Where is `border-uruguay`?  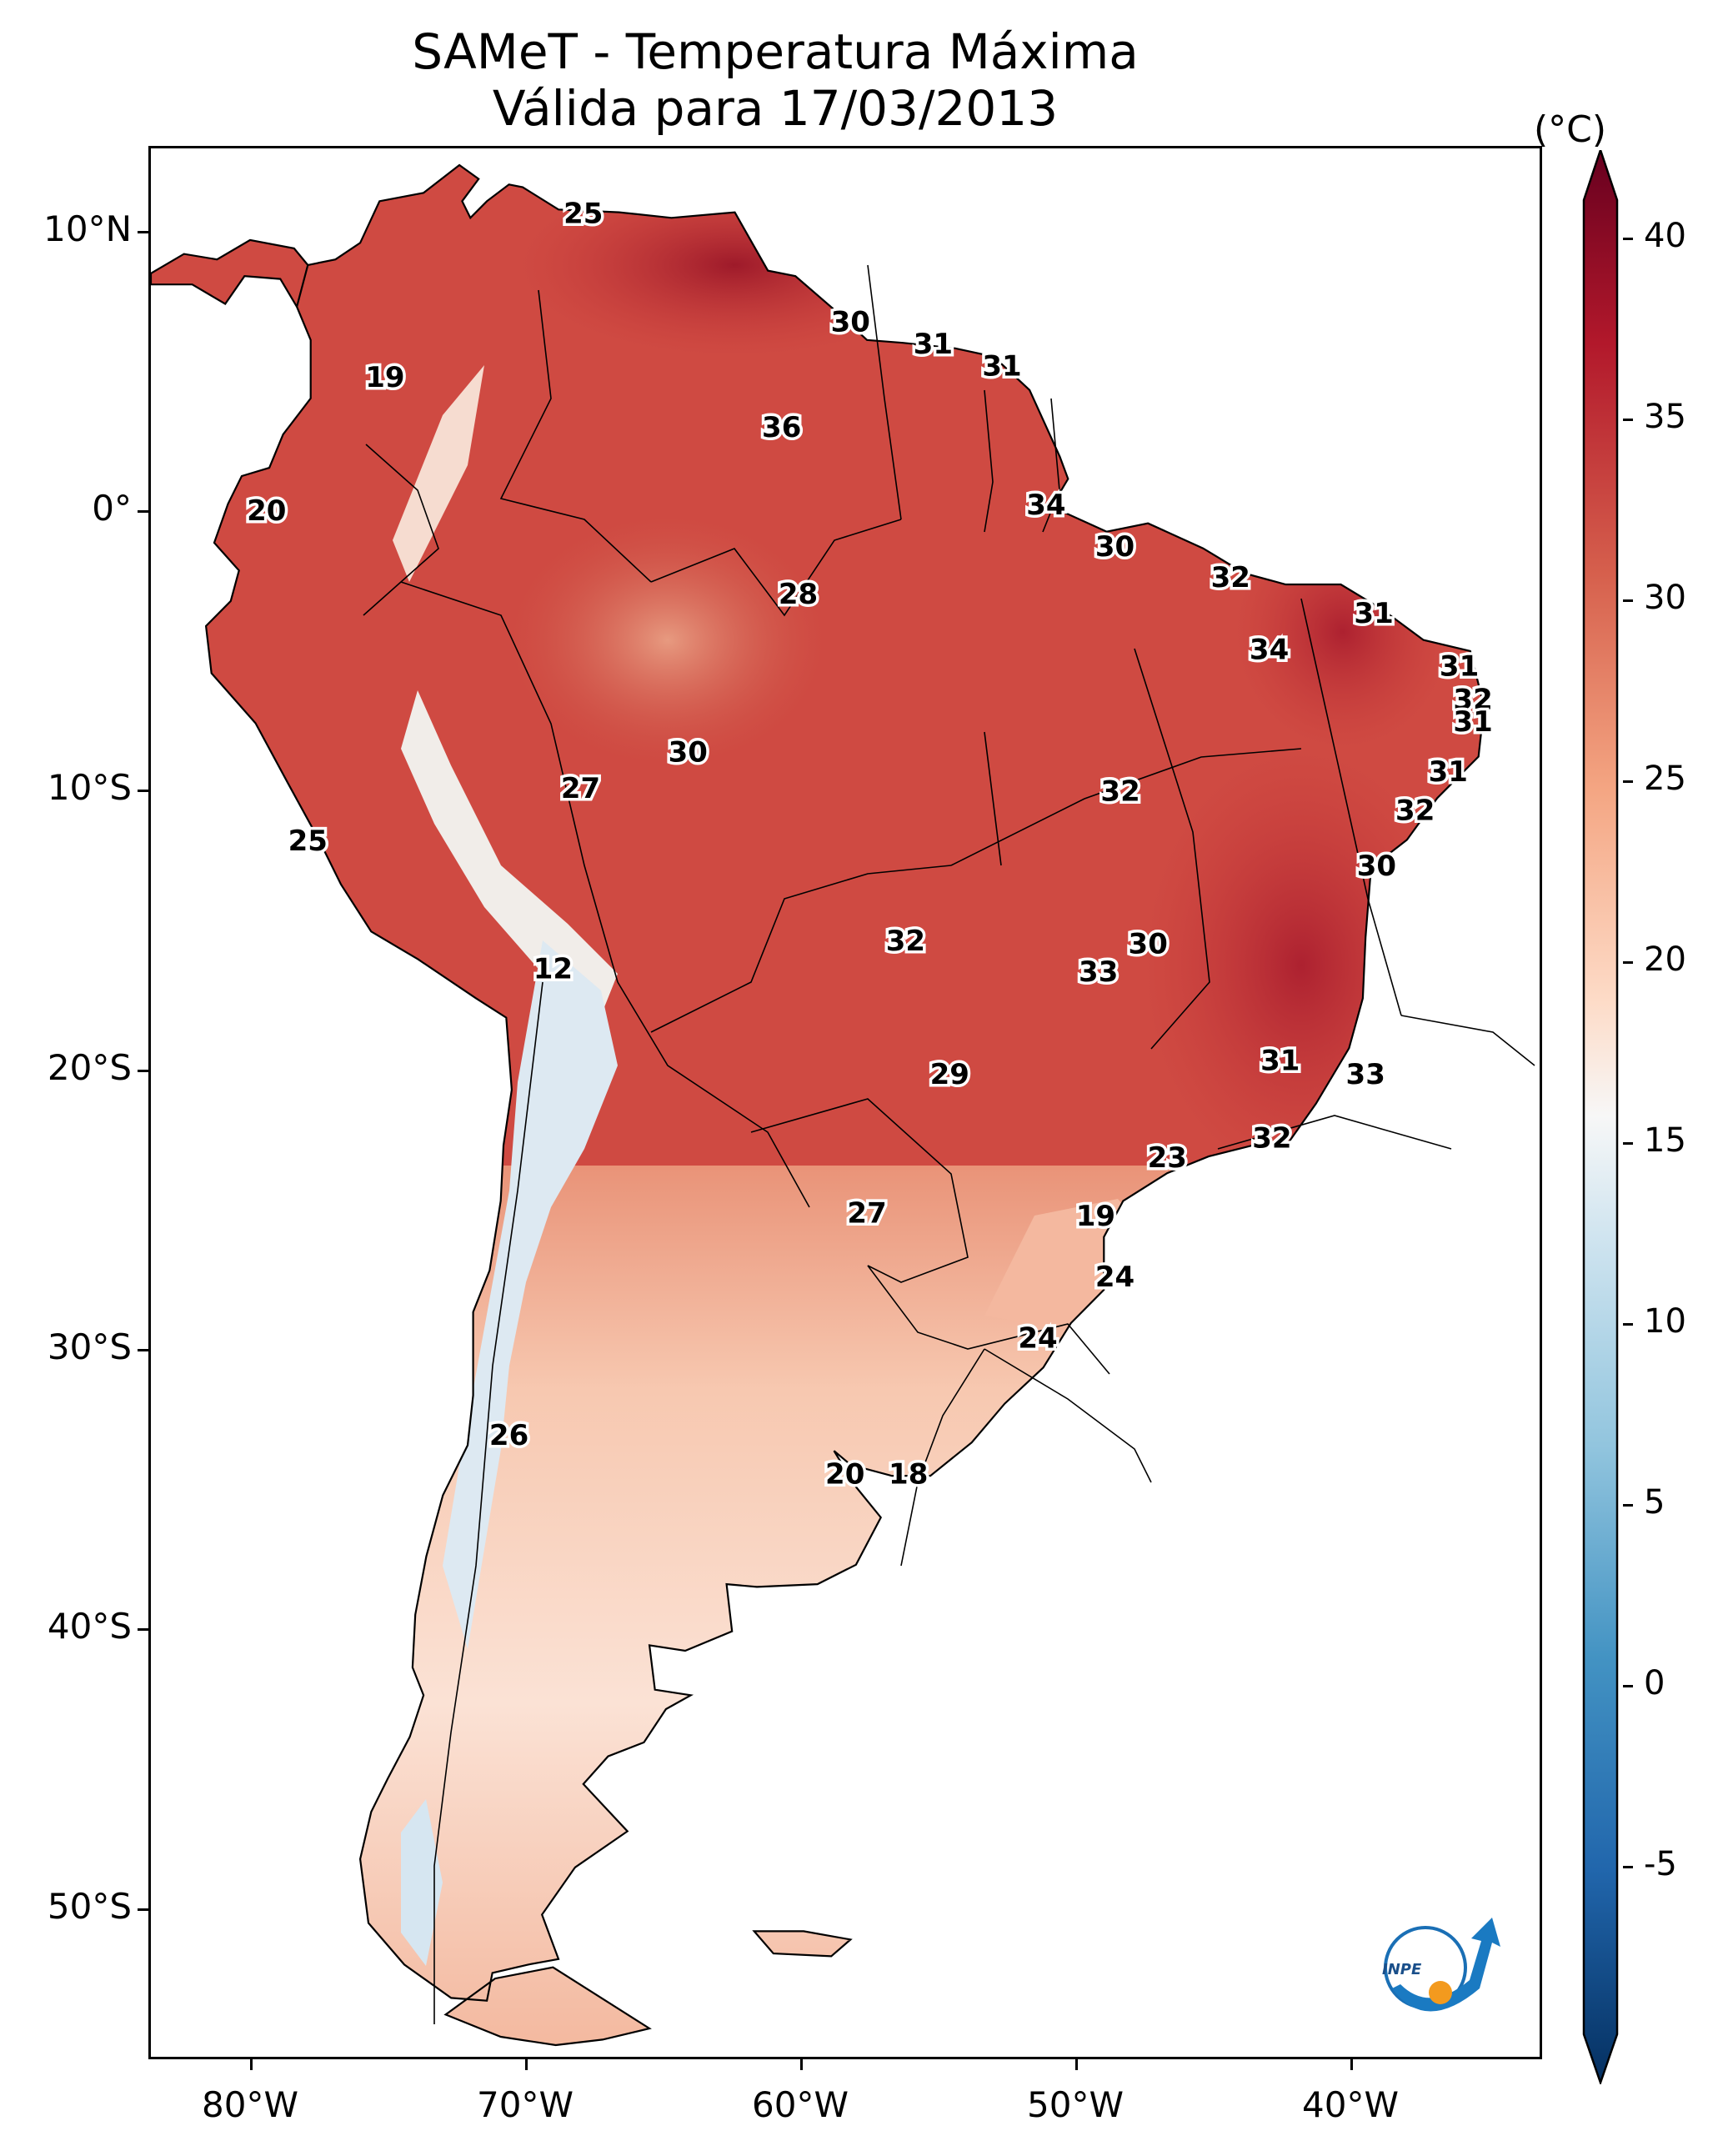 border-uruguay is located at coordinates (1068, 1415).